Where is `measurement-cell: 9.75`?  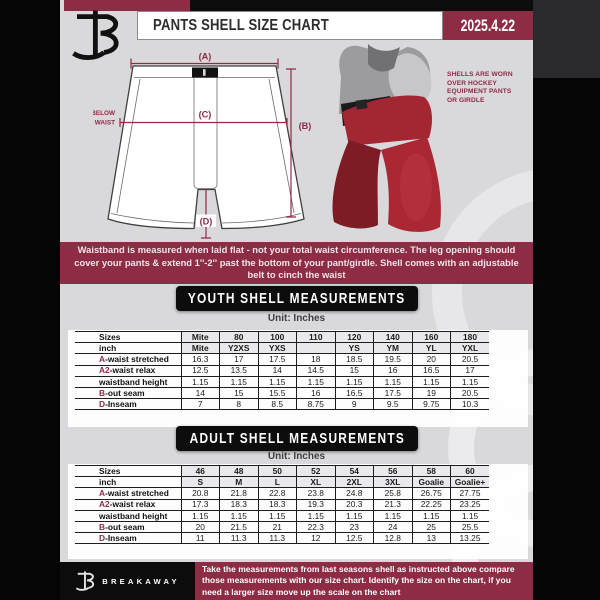 measurement-cell: 9.75 is located at coordinates (431, 404).